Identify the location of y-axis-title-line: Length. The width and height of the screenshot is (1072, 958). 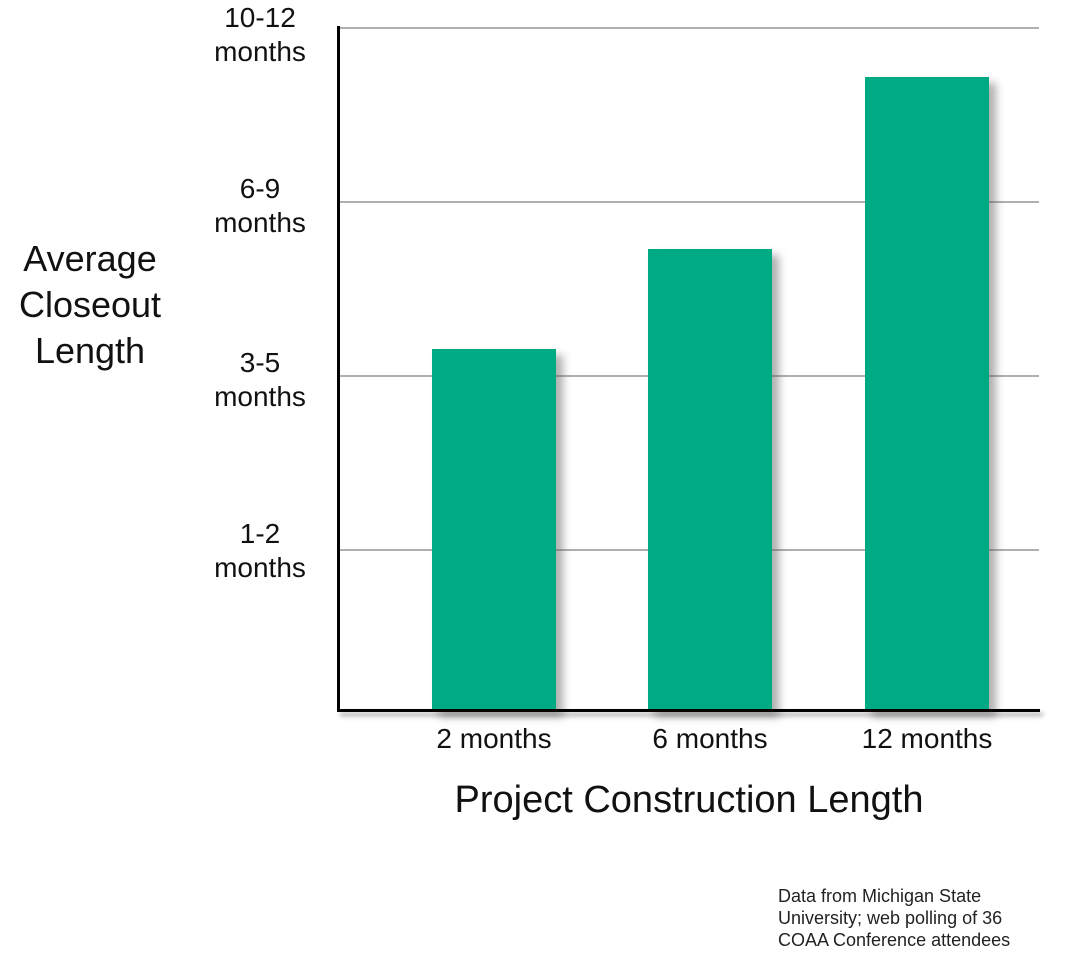
(90, 350).